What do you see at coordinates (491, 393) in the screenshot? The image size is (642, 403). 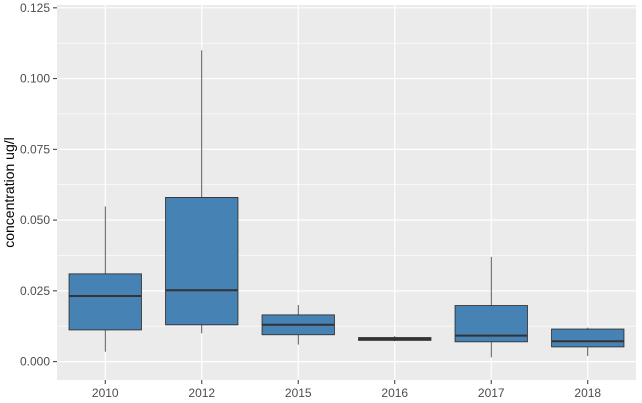 I see `x-tick-label: 2017` at bounding box center [491, 393].